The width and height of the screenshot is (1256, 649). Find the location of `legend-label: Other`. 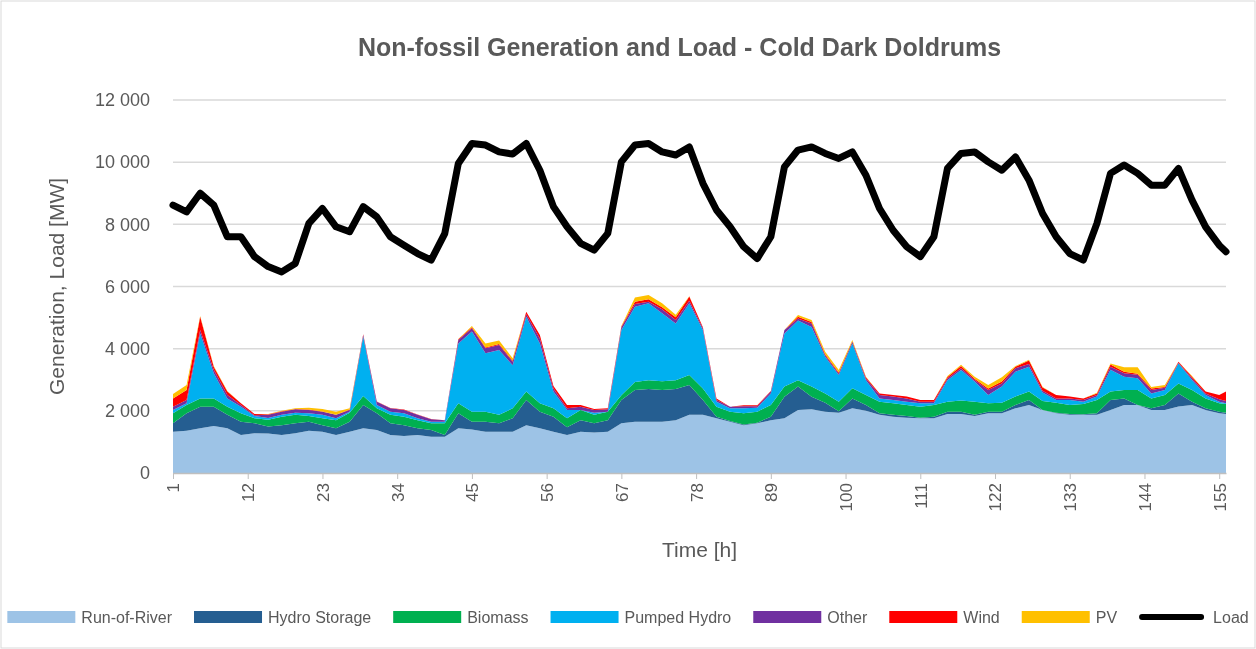

legend-label: Other is located at coordinates (847, 617).